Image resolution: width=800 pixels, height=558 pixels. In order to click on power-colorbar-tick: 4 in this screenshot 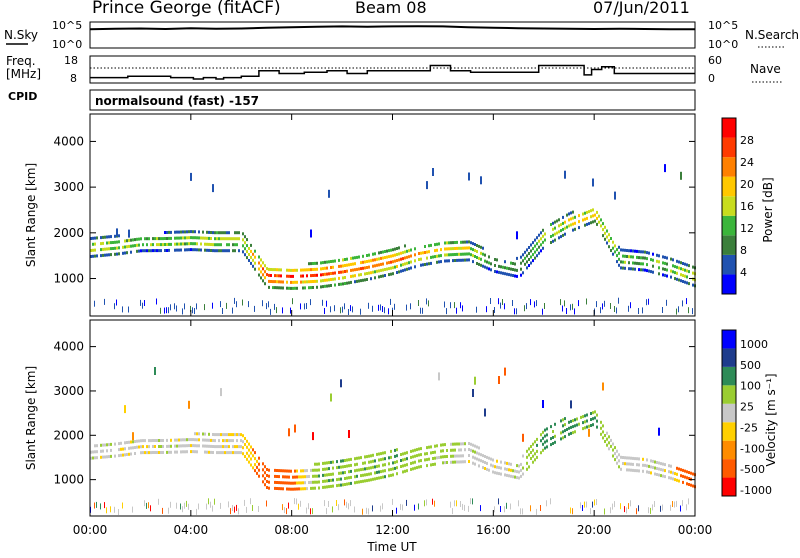, I will do `click(743, 272)`.